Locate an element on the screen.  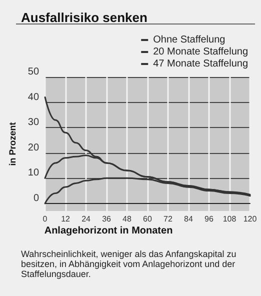
y-tick-label: 10 is located at coordinates (34, 173).